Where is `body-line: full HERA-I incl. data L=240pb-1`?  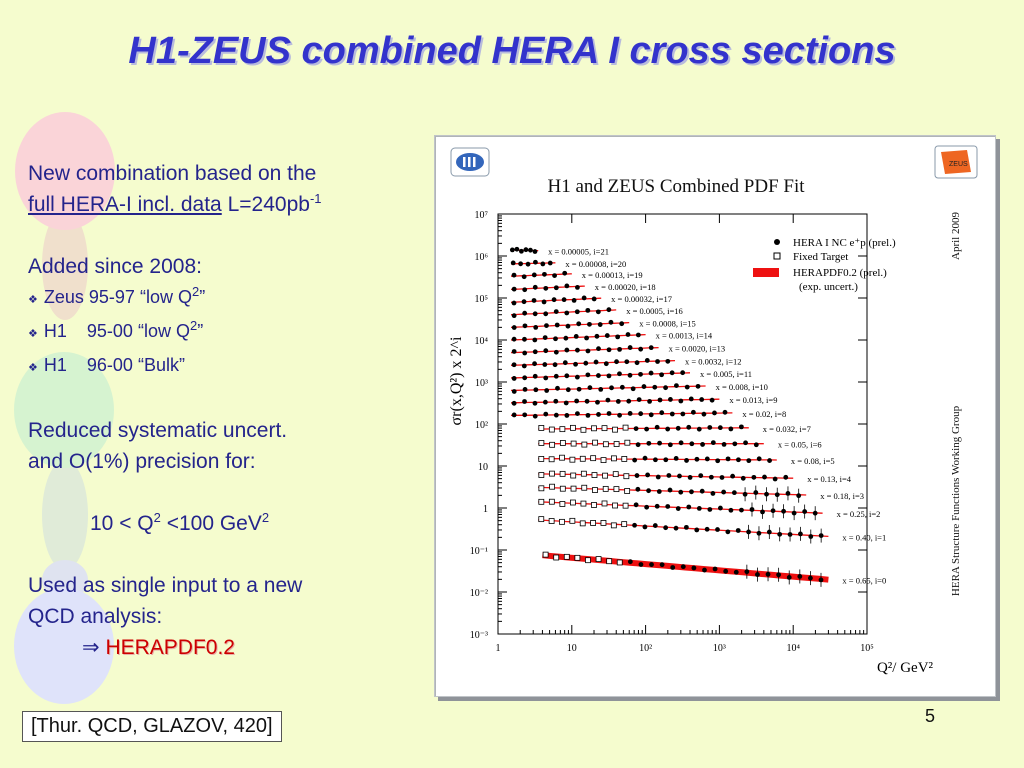
body-line: full HERA-I incl. data L=240pb-1 is located at coordinates (228, 204).